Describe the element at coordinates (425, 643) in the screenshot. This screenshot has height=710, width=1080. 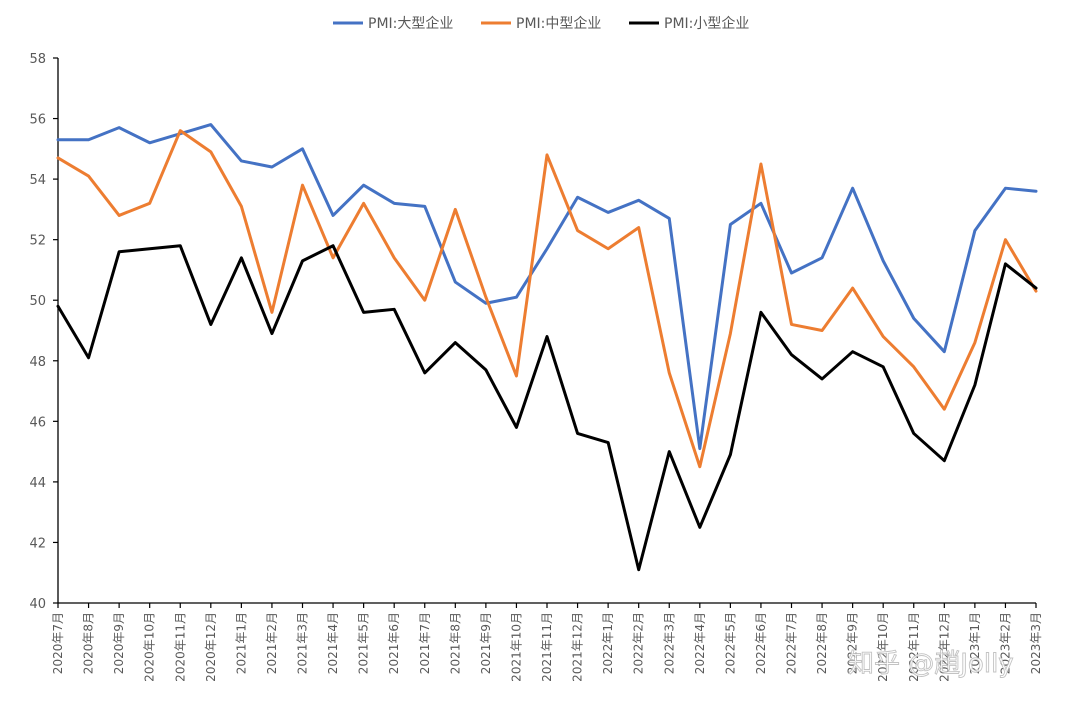
I see `x-tick-label: 2021年7月` at that location.